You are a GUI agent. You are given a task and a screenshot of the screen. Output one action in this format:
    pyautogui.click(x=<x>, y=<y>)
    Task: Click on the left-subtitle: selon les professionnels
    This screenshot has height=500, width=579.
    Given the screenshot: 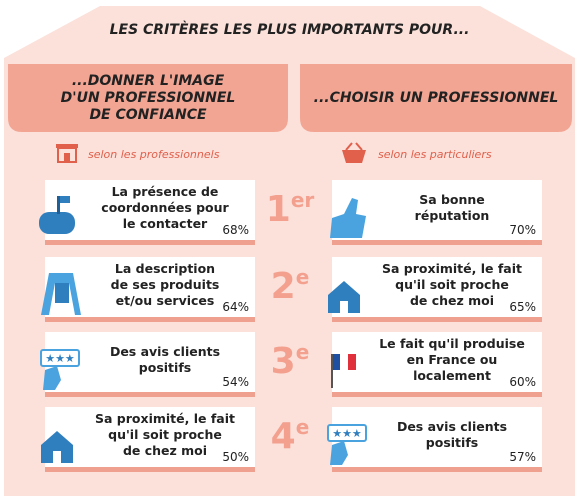 What is the action you would take?
    pyautogui.click(x=154, y=154)
    